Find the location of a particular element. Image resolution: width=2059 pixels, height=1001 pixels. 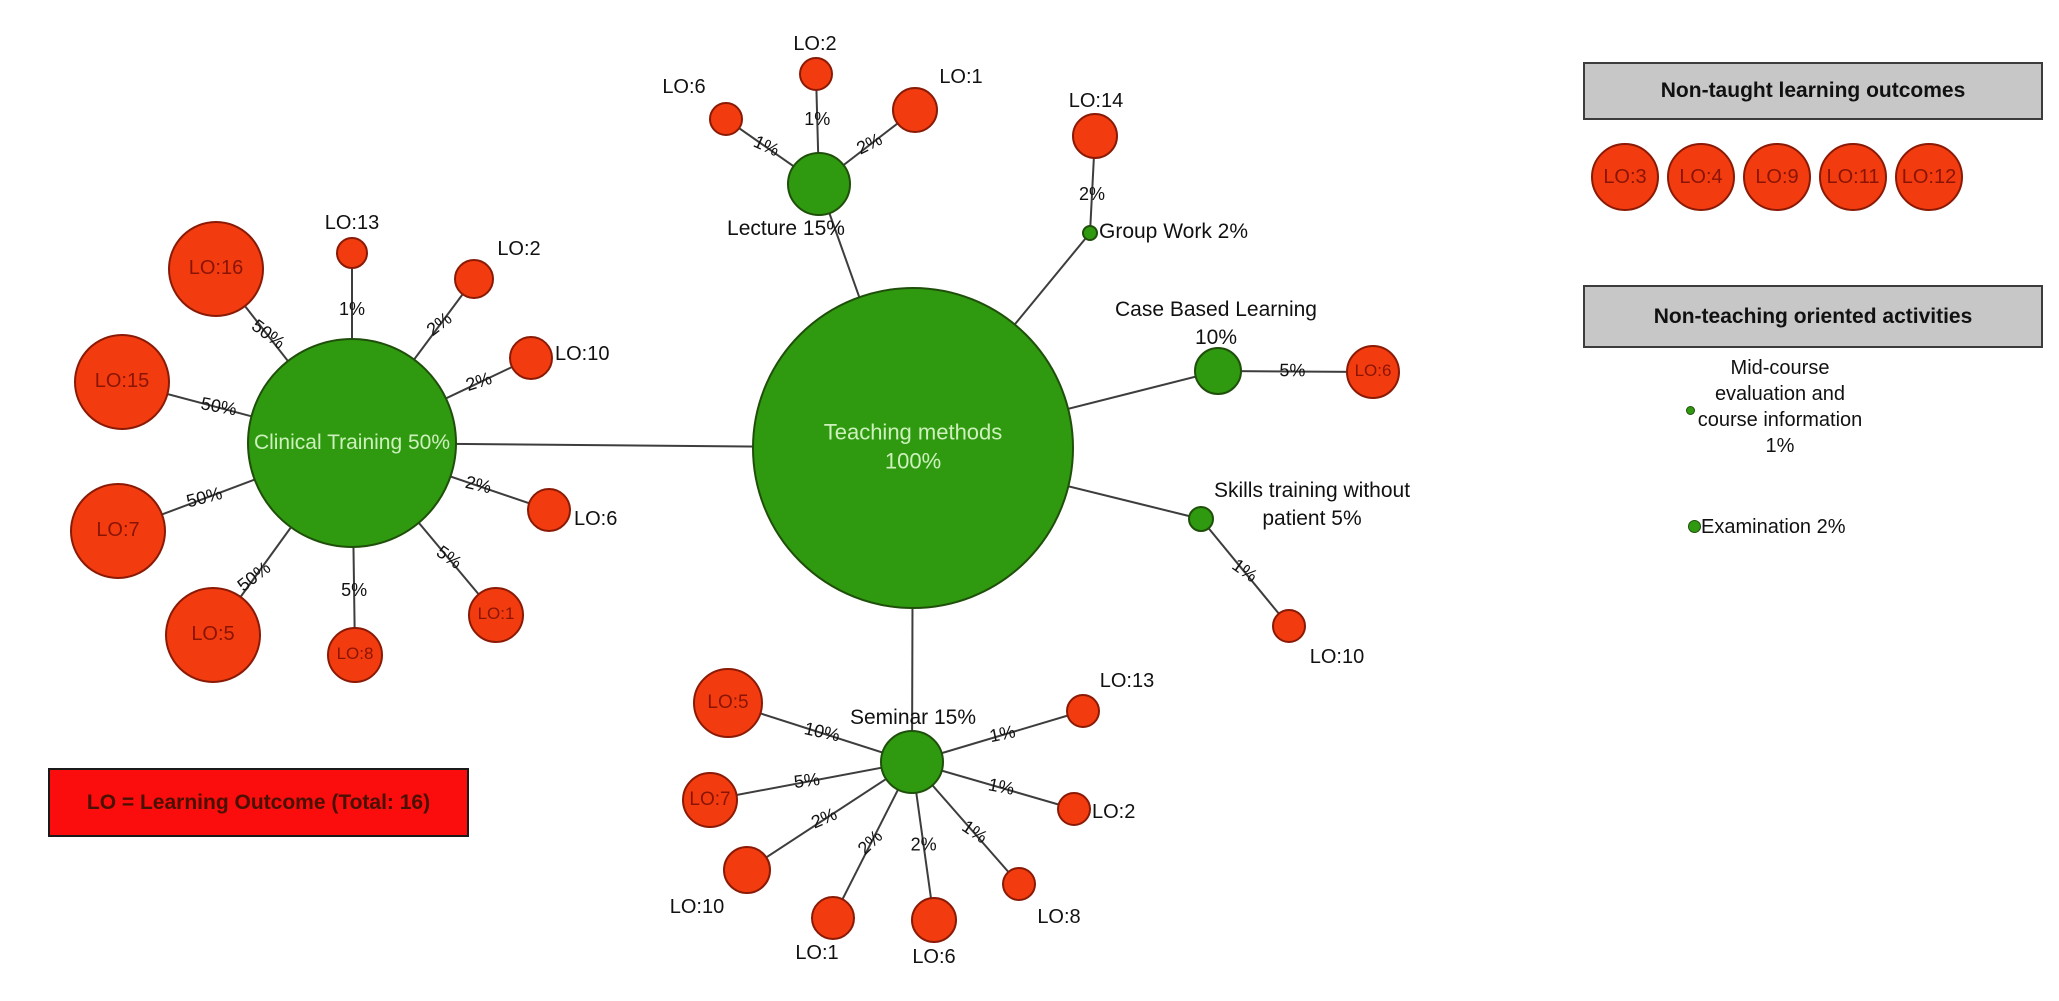

node-label-sem_lo5: LO:5 is located at coordinates (727, 702).